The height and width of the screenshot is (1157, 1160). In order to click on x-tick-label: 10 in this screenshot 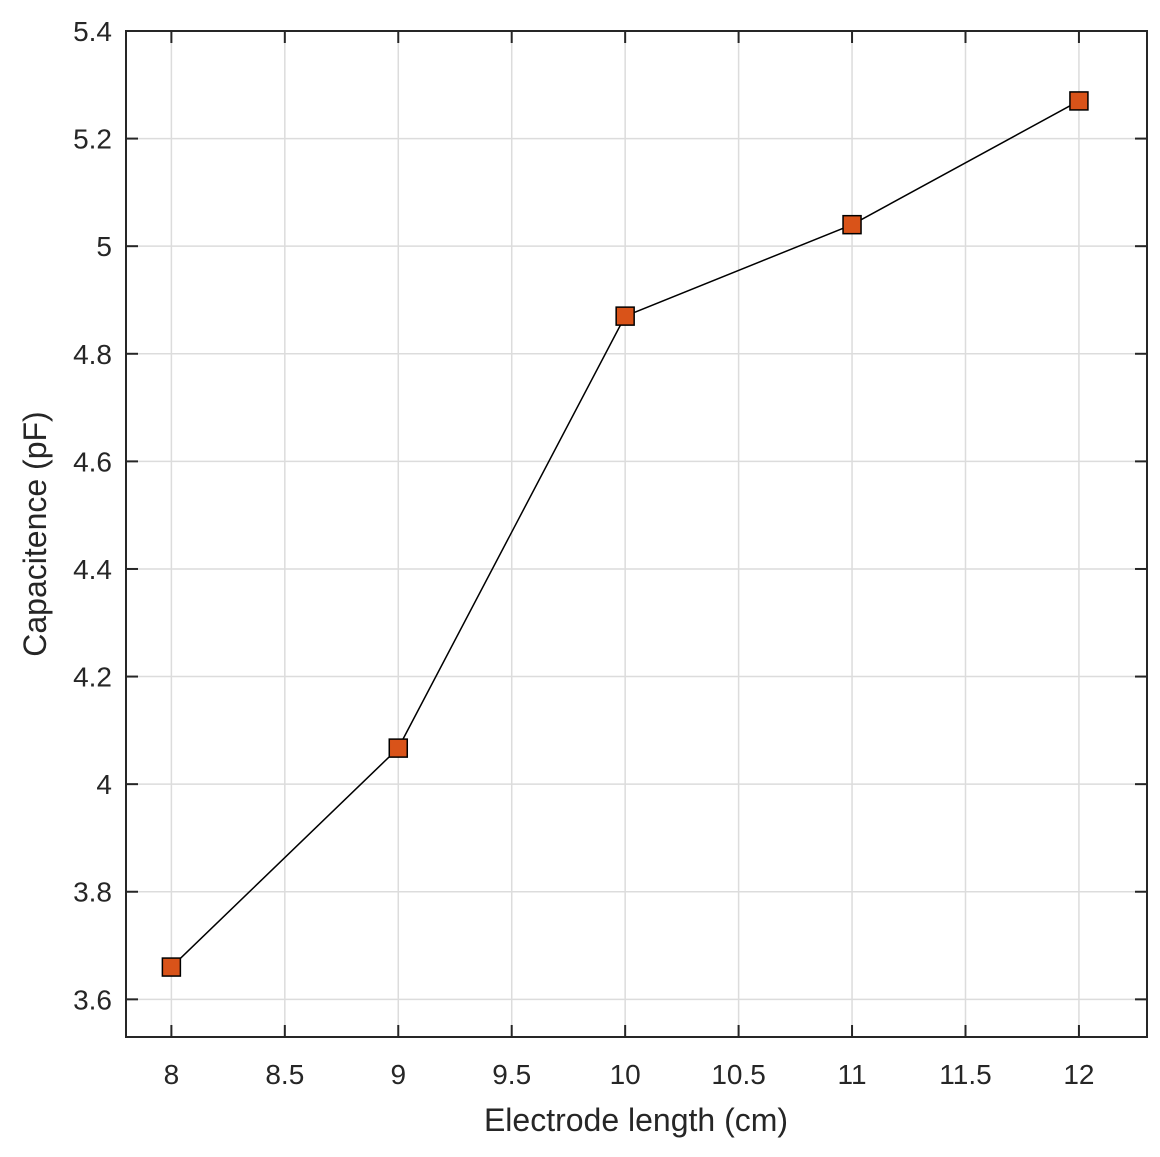, I will do `click(625, 1074)`.